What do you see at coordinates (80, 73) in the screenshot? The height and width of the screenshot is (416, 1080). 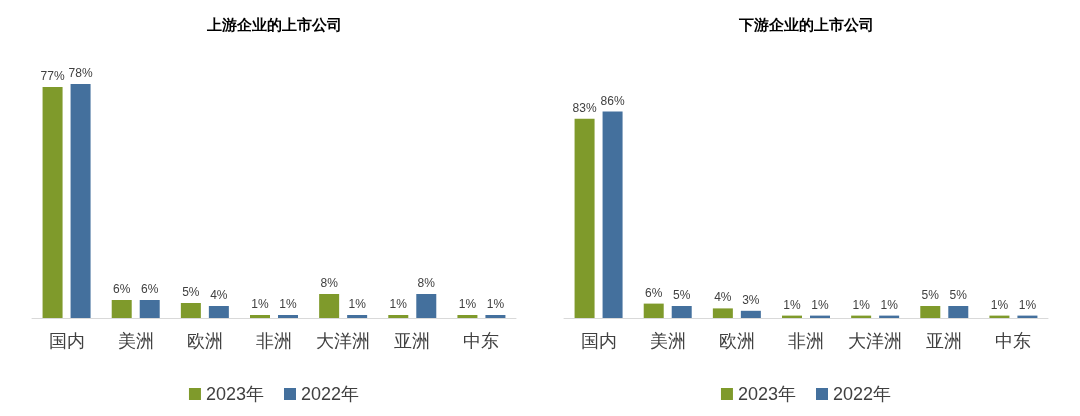 I see `data-label: 78%` at bounding box center [80, 73].